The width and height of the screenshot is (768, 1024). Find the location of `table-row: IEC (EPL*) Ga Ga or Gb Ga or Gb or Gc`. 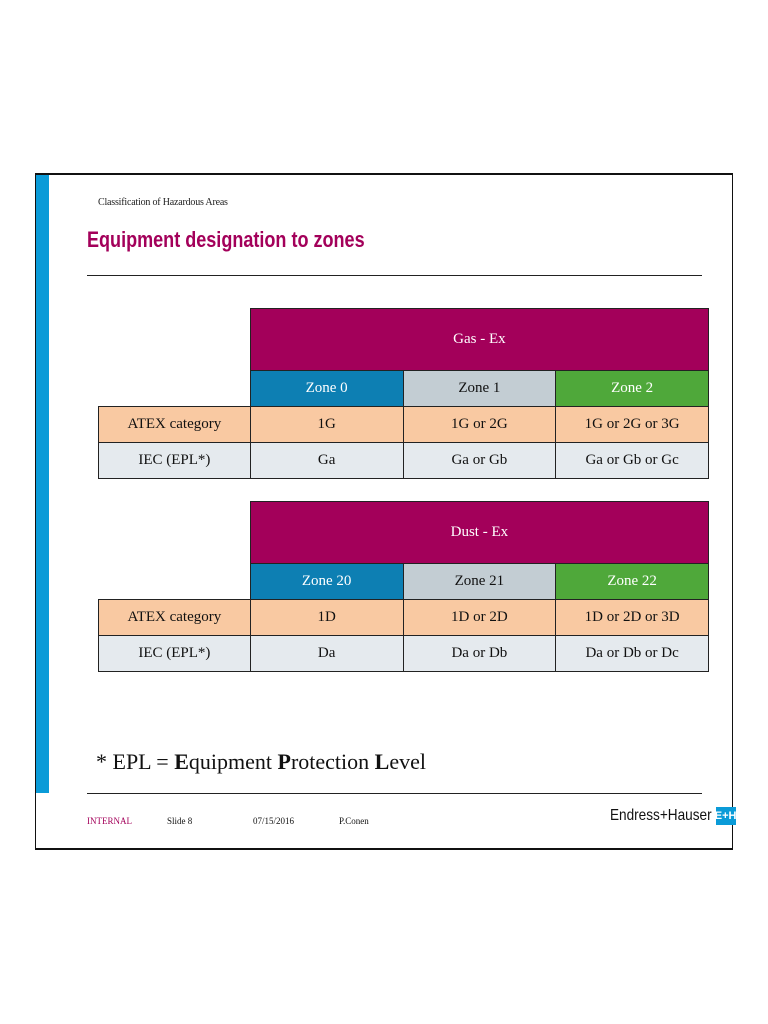

table-row: IEC (EPL*) Ga Ga or Gb Ga or Gb or Gc is located at coordinates (403, 460).